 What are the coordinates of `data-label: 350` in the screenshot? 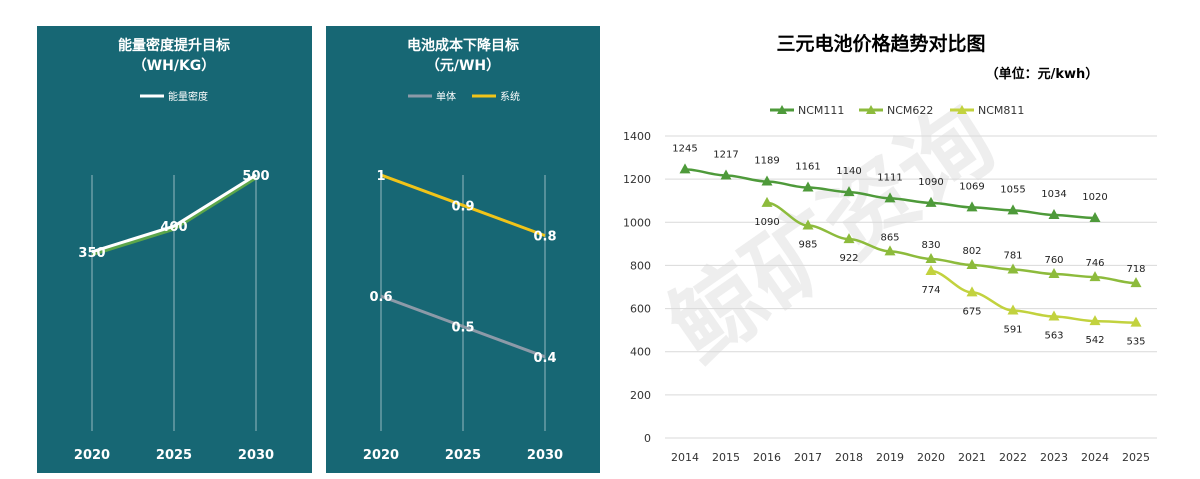 It's located at (91, 253).